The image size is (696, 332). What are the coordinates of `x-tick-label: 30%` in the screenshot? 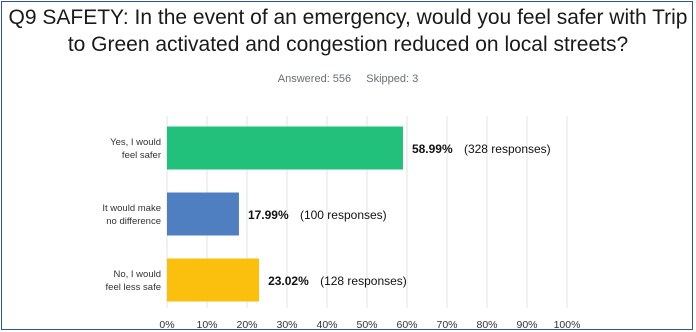 It's located at (286, 325).